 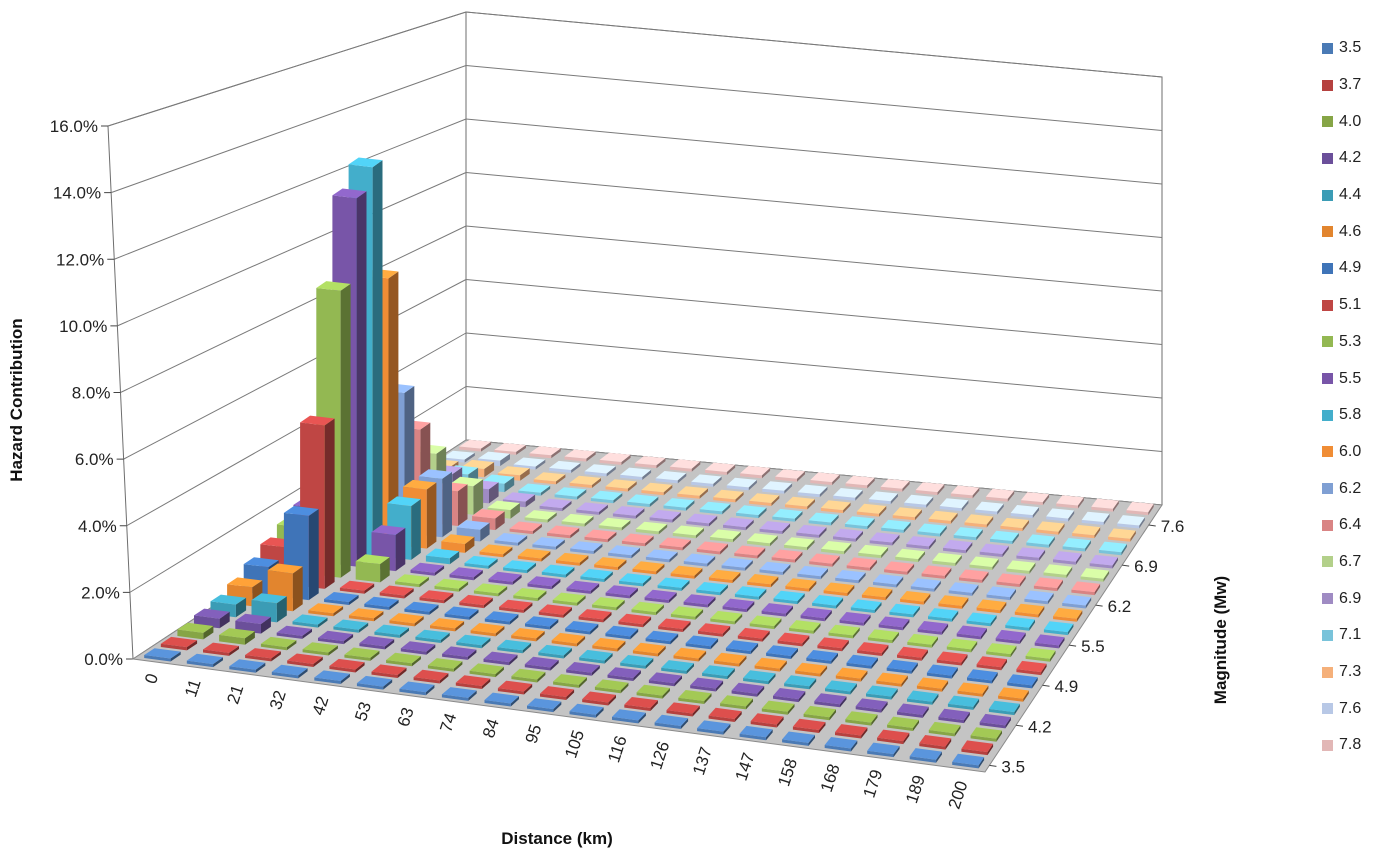 What do you see at coordinates (1352, 121) in the screenshot?
I see `legend-item: 4.0` at bounding box center [1352, 121].